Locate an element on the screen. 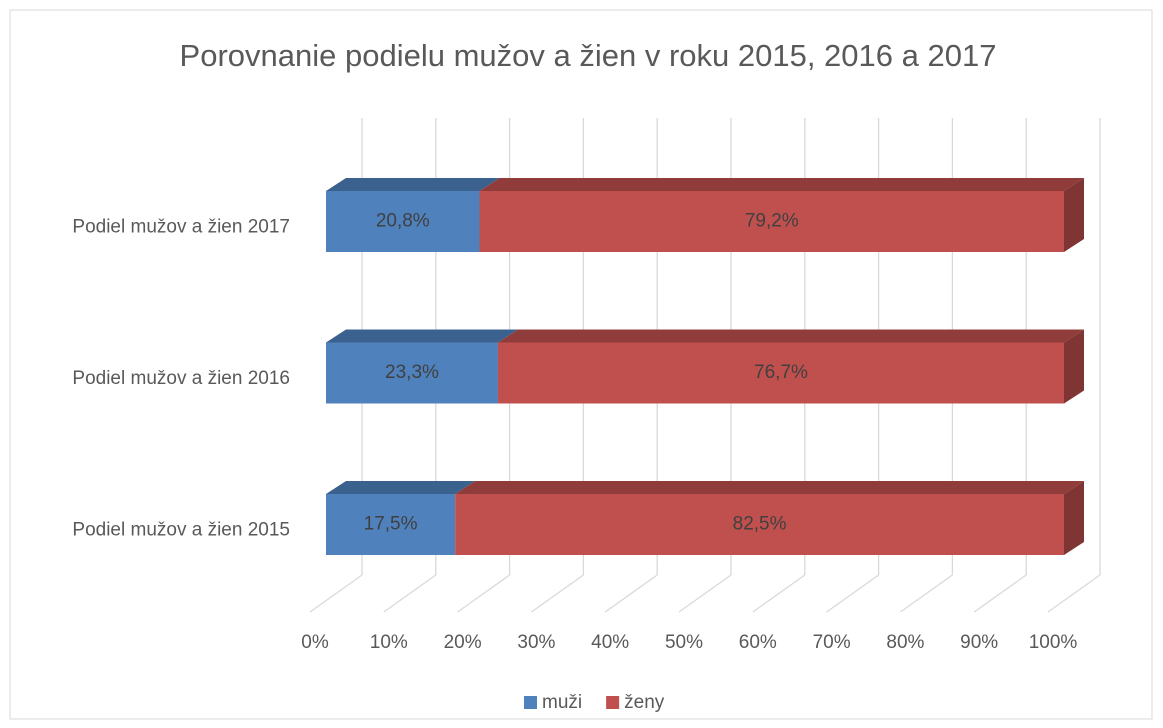 The height and width of the screenshot is (728, 1163). value-label: 82,5% is located at coordinates (760, 524).